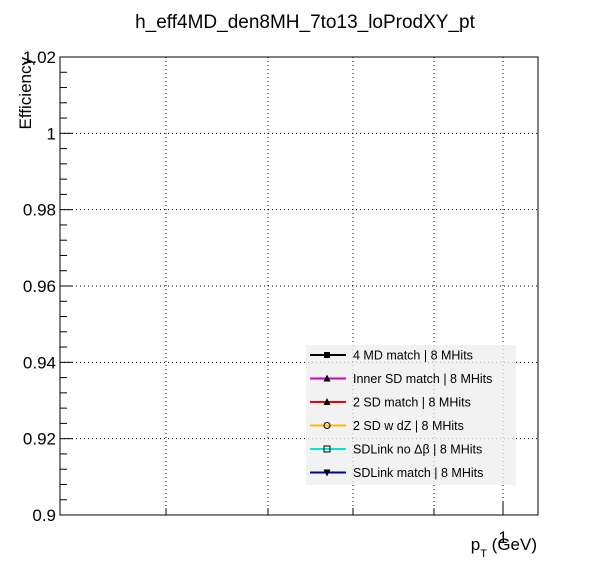 This screenshot has height=572, width=596. Describe the element at coordinates (483, 554) in the screenshot. I see `x-axis-label-sub: T` at that location.